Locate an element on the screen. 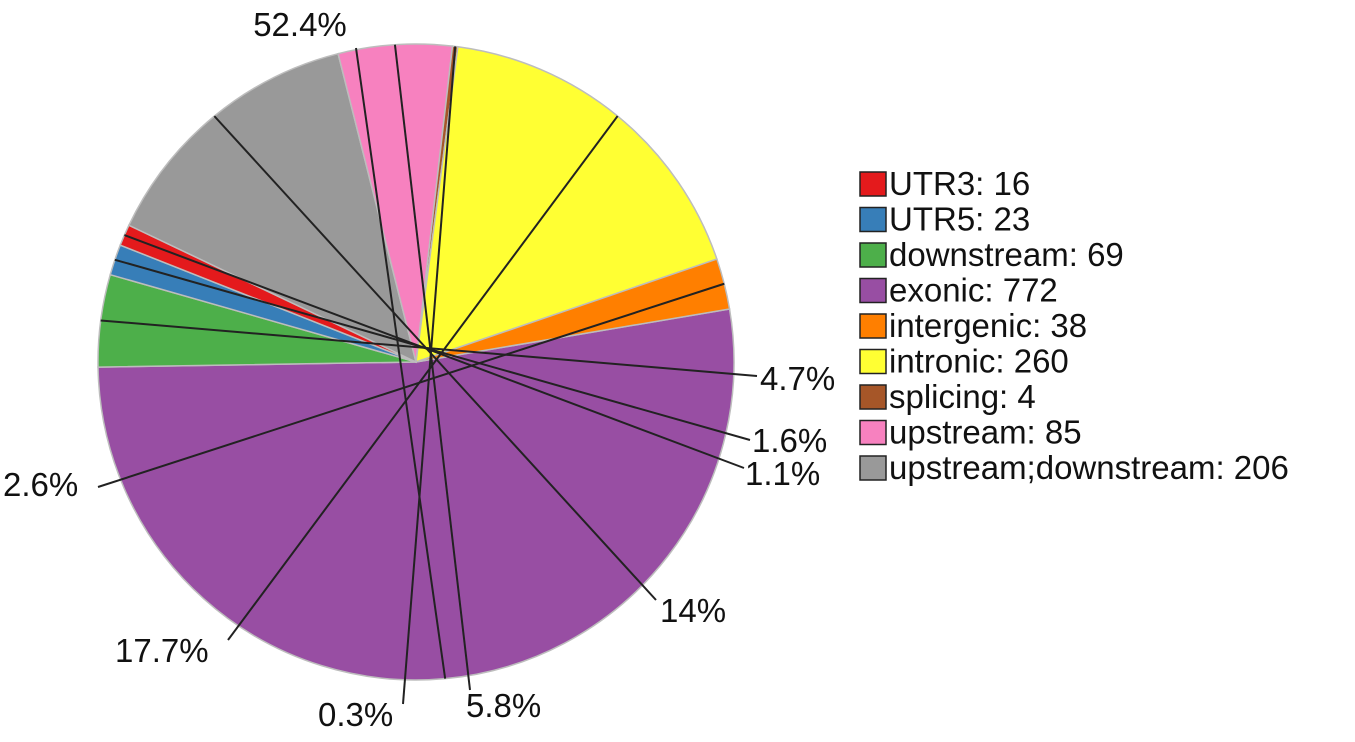 This screenshot has height=742, width=1355. leader-line-splicing is located at coordinates (429, 375).